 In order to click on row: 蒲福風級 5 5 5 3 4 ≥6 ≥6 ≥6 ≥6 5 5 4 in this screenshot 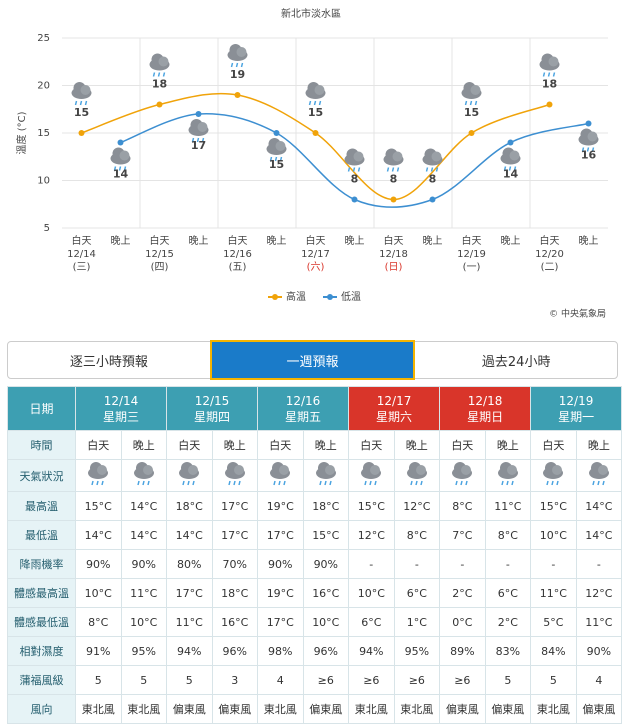, I will do `click(314, 680)`.